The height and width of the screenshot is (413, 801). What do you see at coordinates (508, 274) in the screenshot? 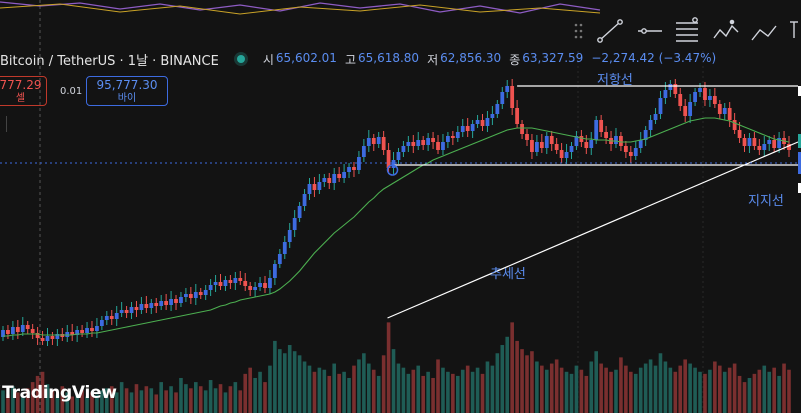
I see `trend-label: 추세선` at bounding box center [508, 274].